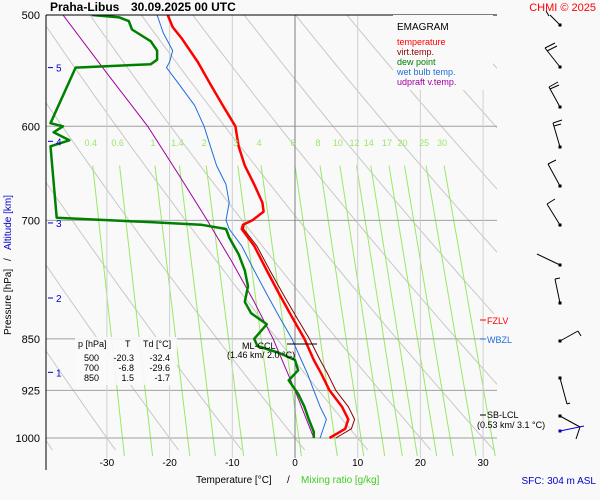  I want to click on table-cell: -1.7, so click(162, 378).